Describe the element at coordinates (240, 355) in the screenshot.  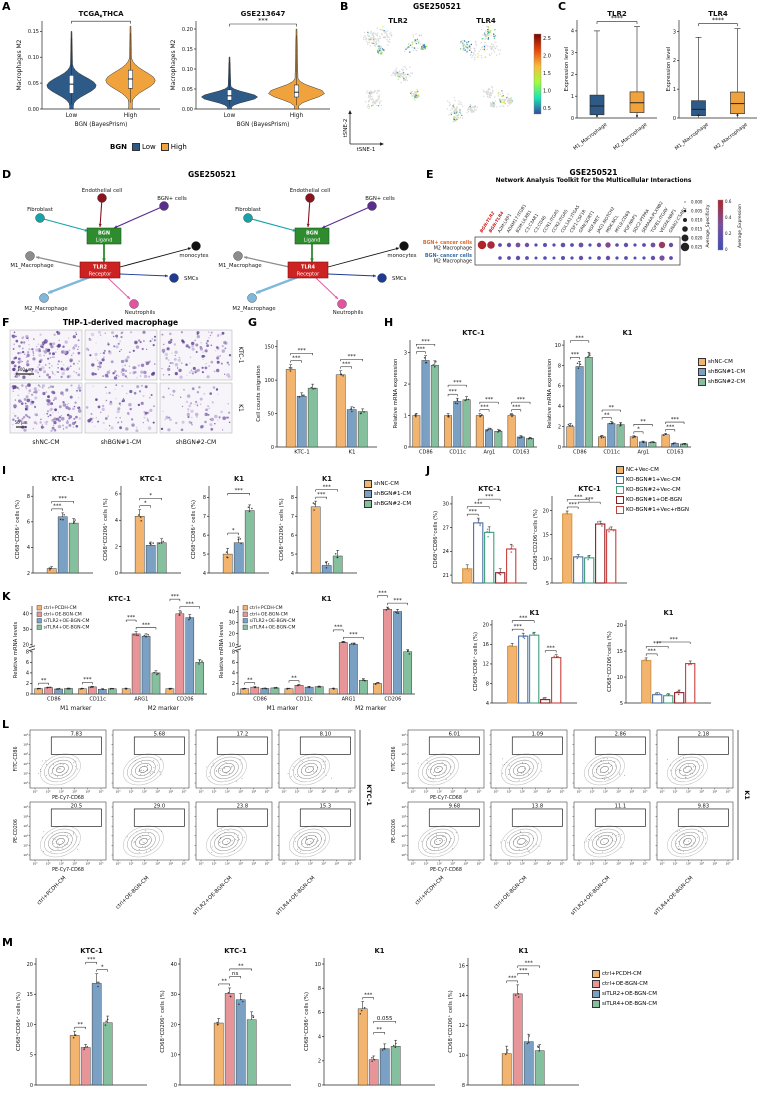
I see `row-label: KTC-1` at that location.